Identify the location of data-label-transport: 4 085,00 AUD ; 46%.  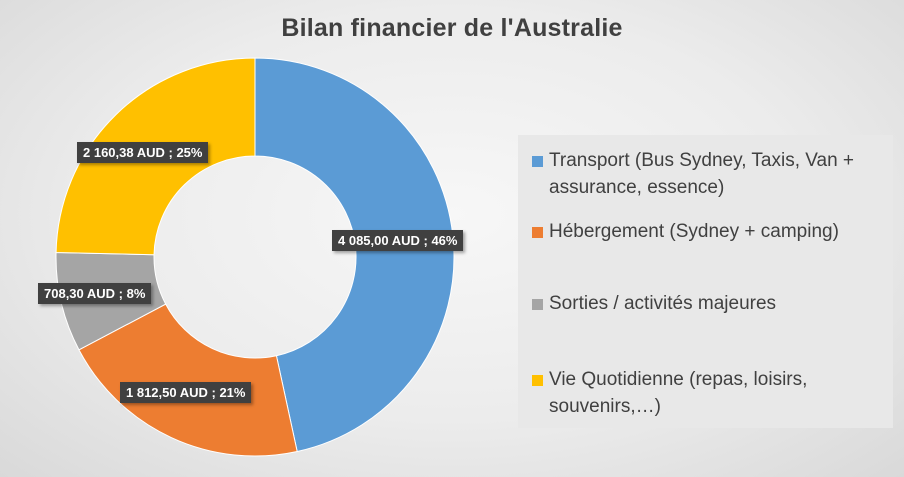
(398, 240).